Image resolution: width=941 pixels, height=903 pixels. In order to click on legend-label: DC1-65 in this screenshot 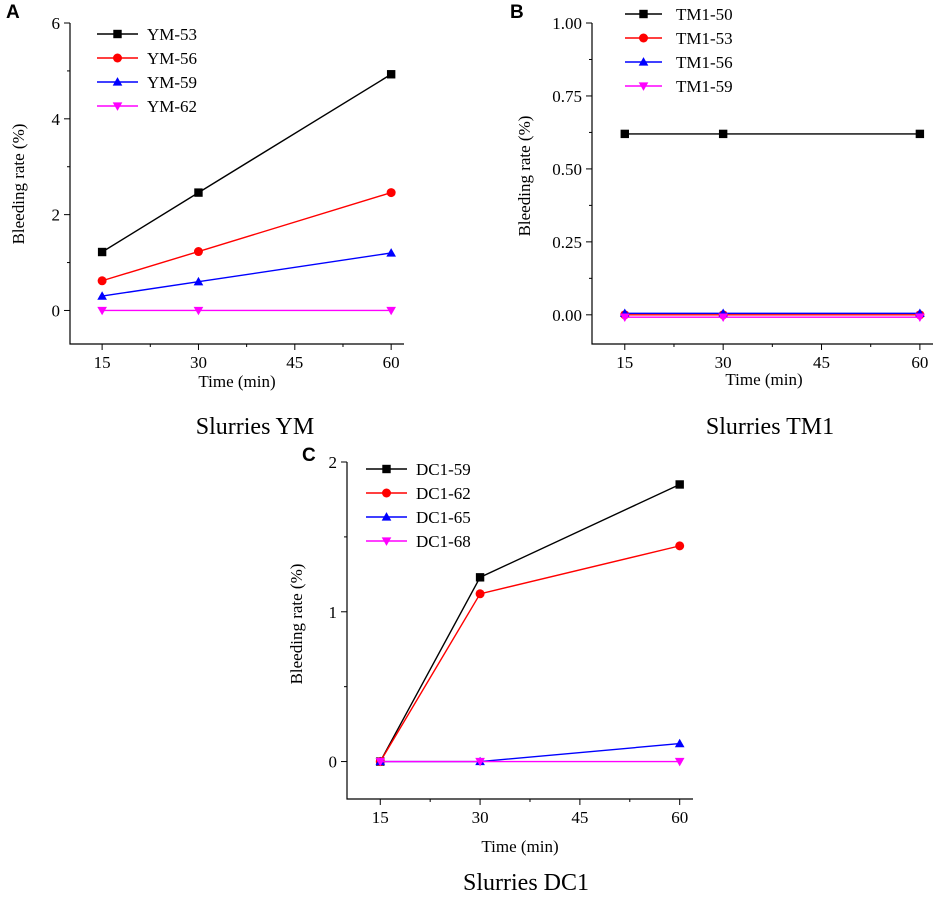, I will do `click(443, 517)`.